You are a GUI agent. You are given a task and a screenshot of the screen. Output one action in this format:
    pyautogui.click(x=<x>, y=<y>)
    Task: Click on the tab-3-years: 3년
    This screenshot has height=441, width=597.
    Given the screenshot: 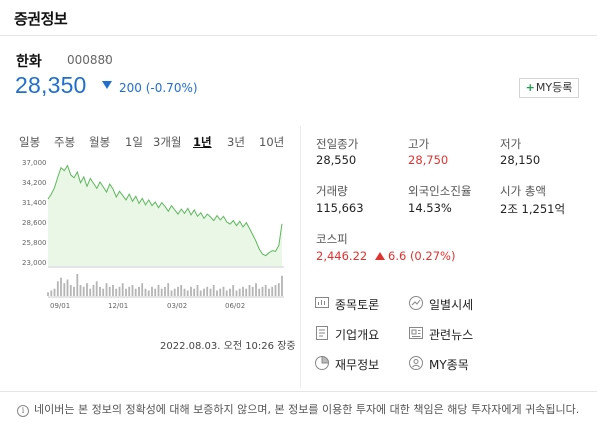 What is the action you would take?
    pyautogui.click(x=236, y=142)
    